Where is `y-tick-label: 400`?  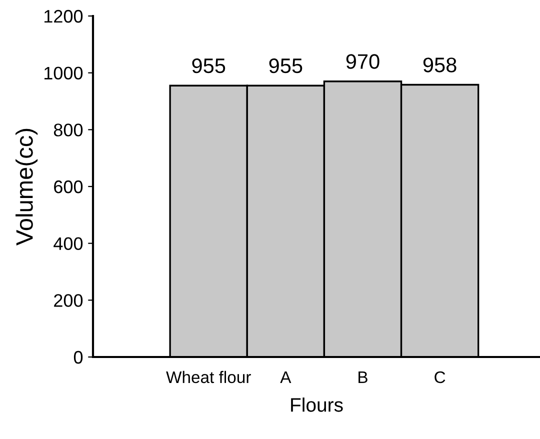
y-tick-label: 400 is located at coordinates (68, 243).